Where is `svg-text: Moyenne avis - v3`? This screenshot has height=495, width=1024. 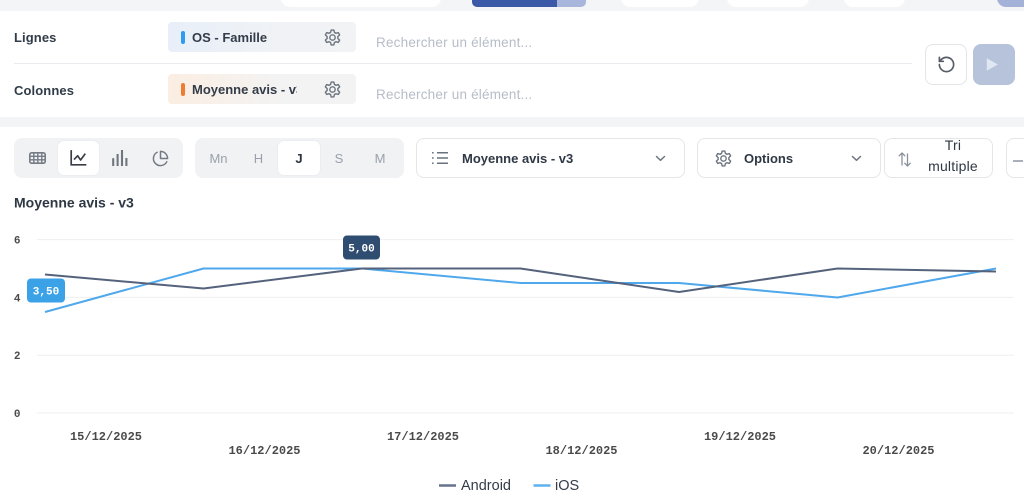 svg-text: Moyenne avis - v3 is located at coordinates (74, 203).